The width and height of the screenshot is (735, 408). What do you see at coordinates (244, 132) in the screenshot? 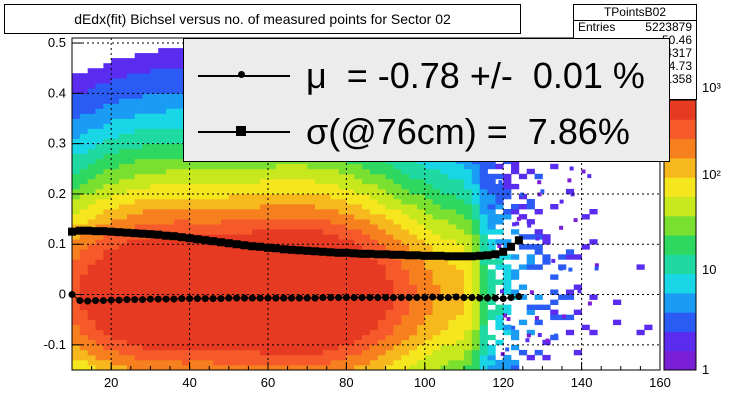
I see `legend-marker-square` at bounding box center [244, 132].